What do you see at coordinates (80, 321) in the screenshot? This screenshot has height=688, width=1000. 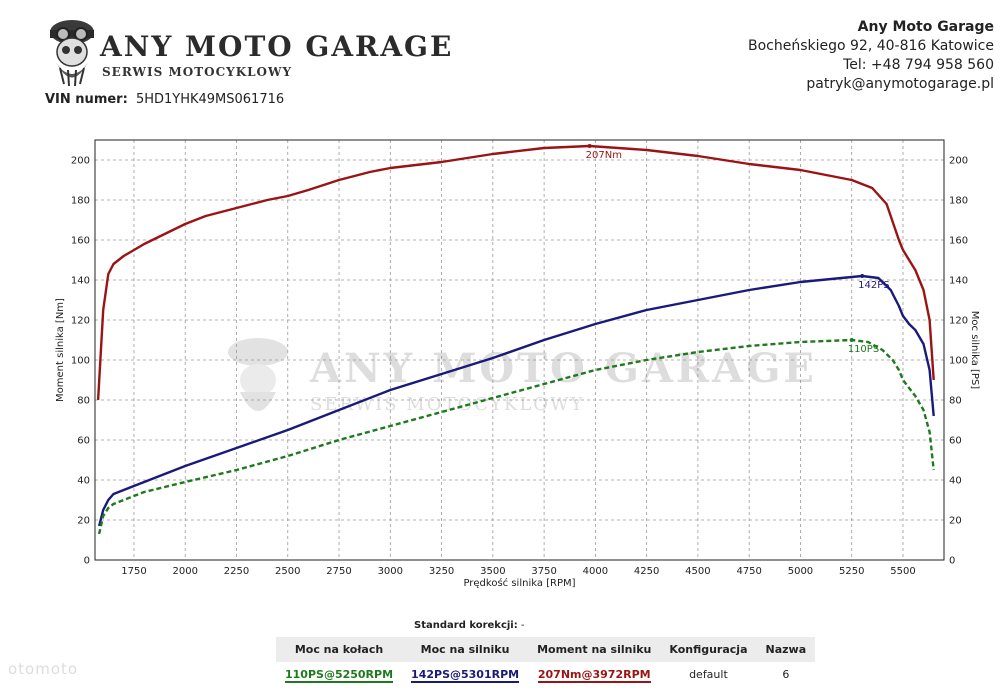 I see `y-tick-label: 120` at bounding box center [80, 321].